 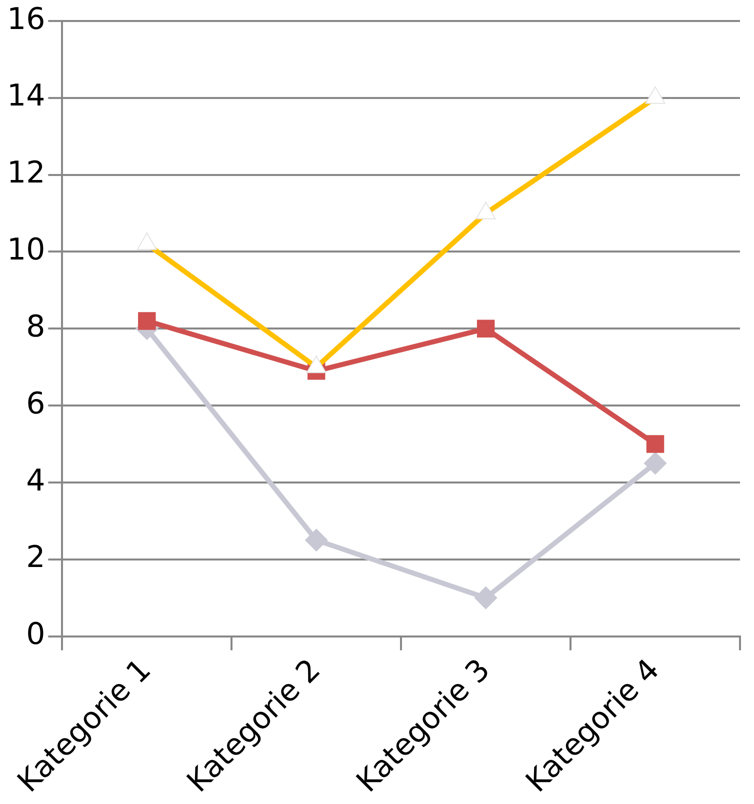 What do you see at coordinates (36, 404) in the screenshot?
I see `y-tick-label: 6` at bounding box center [36, 404].